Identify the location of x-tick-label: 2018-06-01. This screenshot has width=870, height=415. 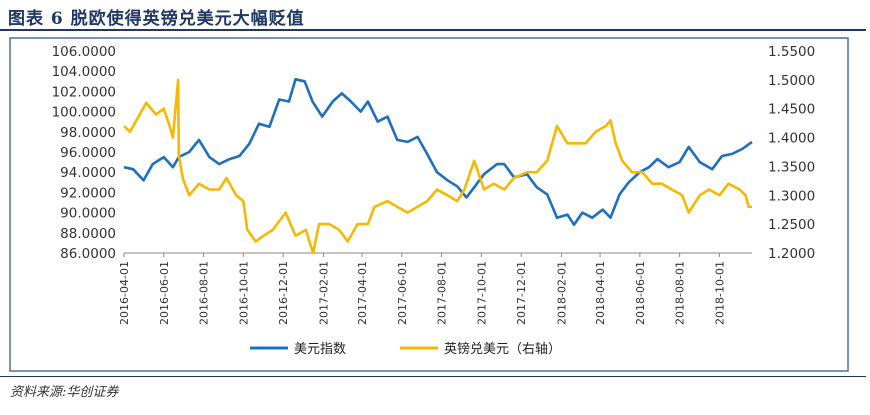
(640, 293).